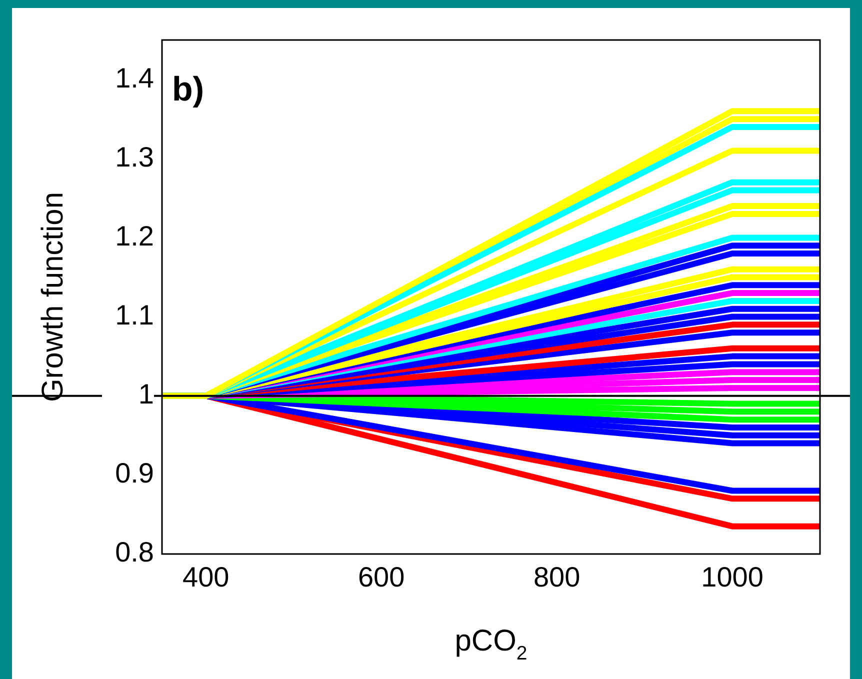  I want to click on annotation: b), so click(188, 89).